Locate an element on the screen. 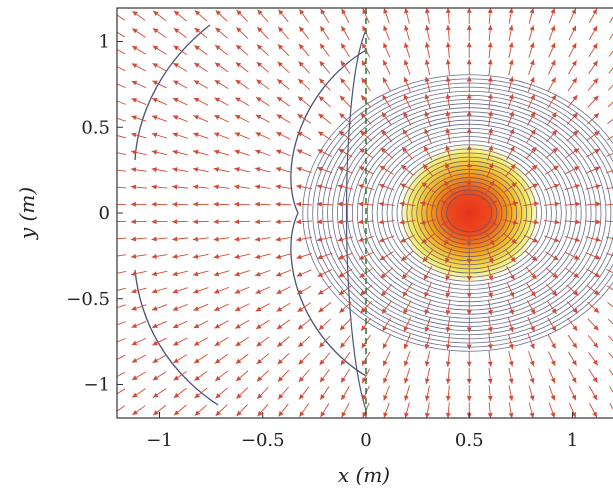  y-axis-label: y (m) is located at coordinates (27, 213).